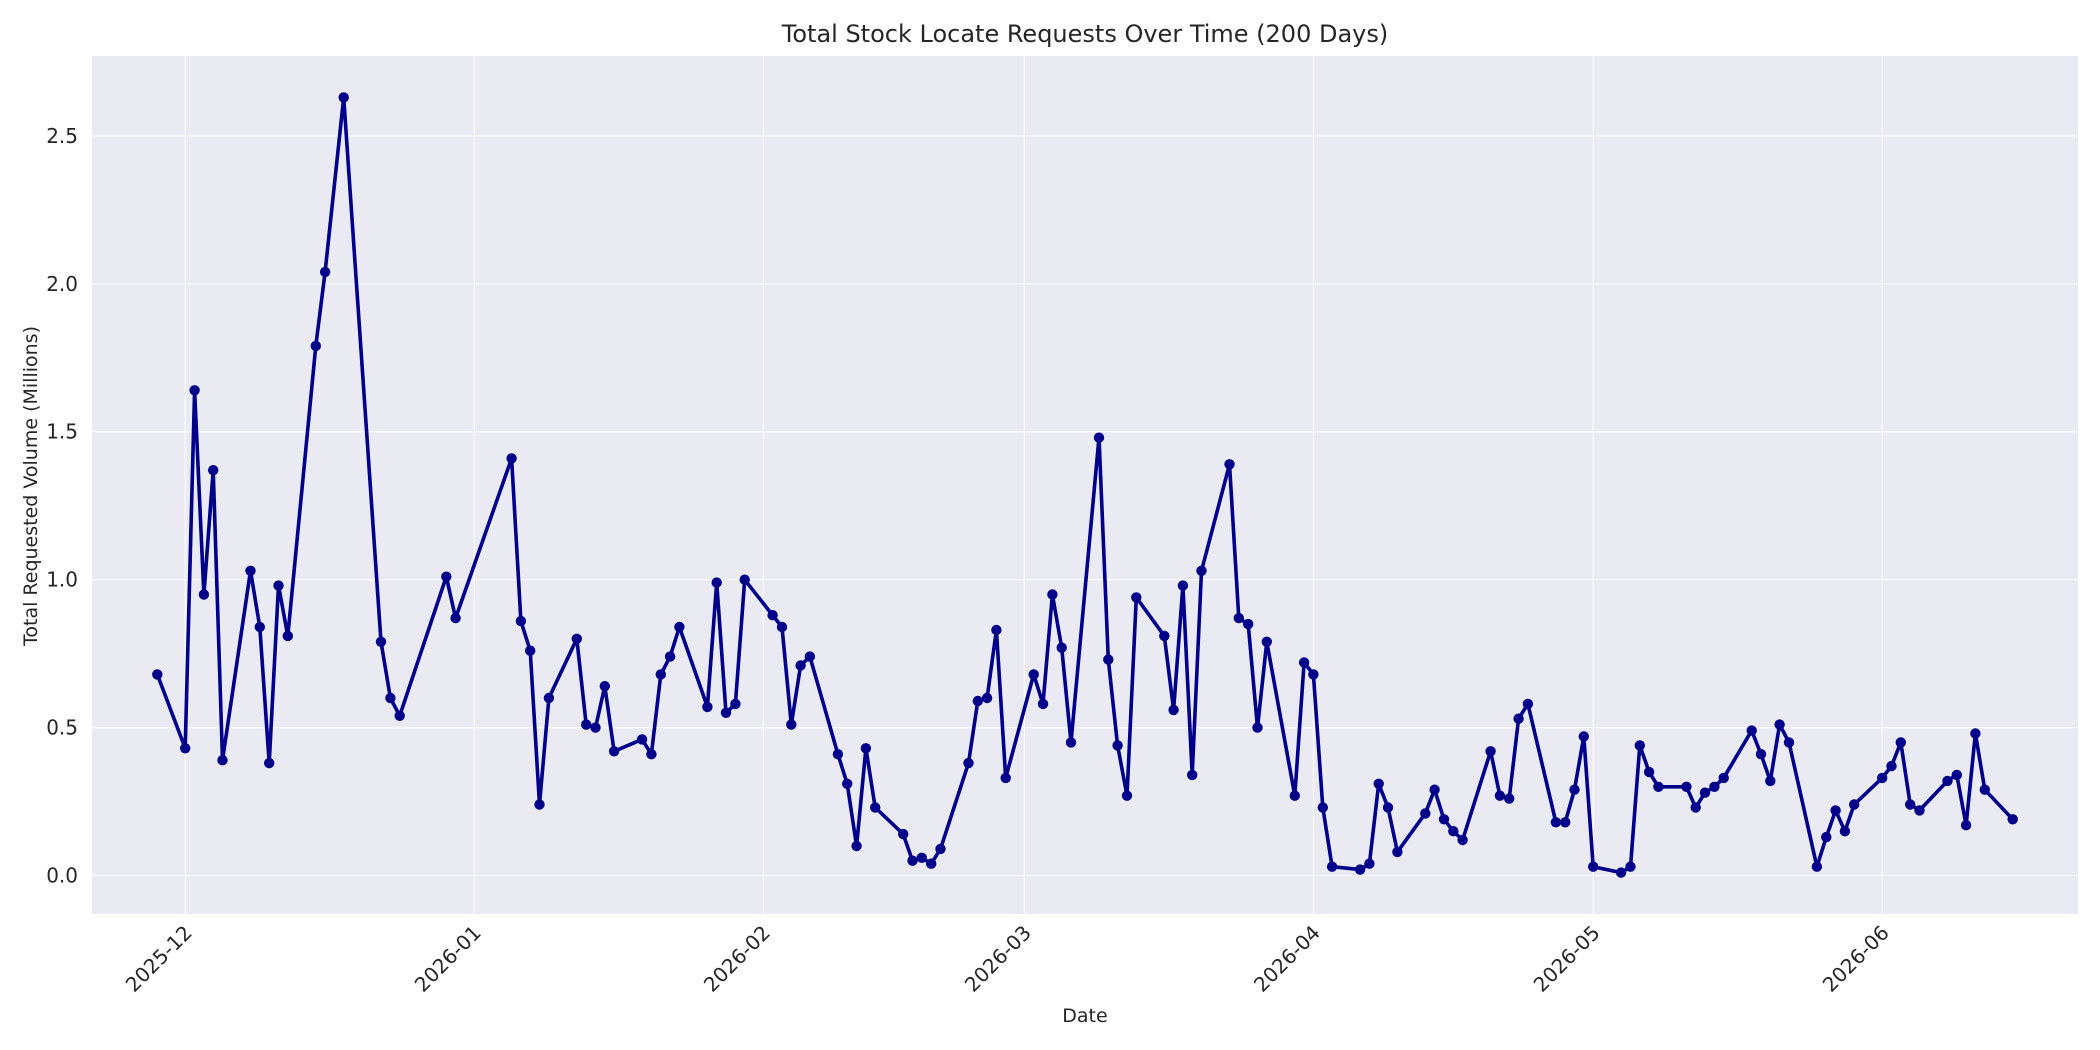 This screenshot has width=2100, height=1050. What do you see at coordinates (1084, 1016) in the screenshot?
I see `x-axis-label: Date` at bounding box center [1084, 1016].